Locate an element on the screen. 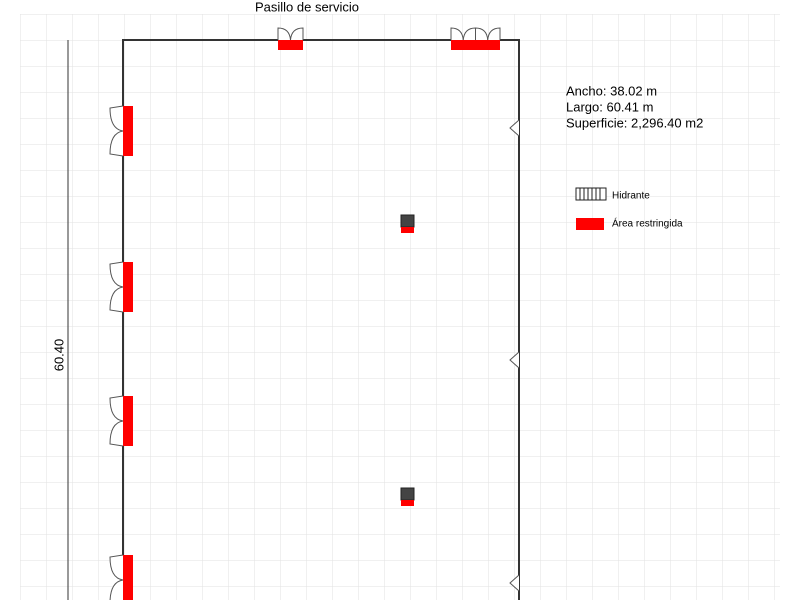  restricted-icon is located at coordinates (590, 224).